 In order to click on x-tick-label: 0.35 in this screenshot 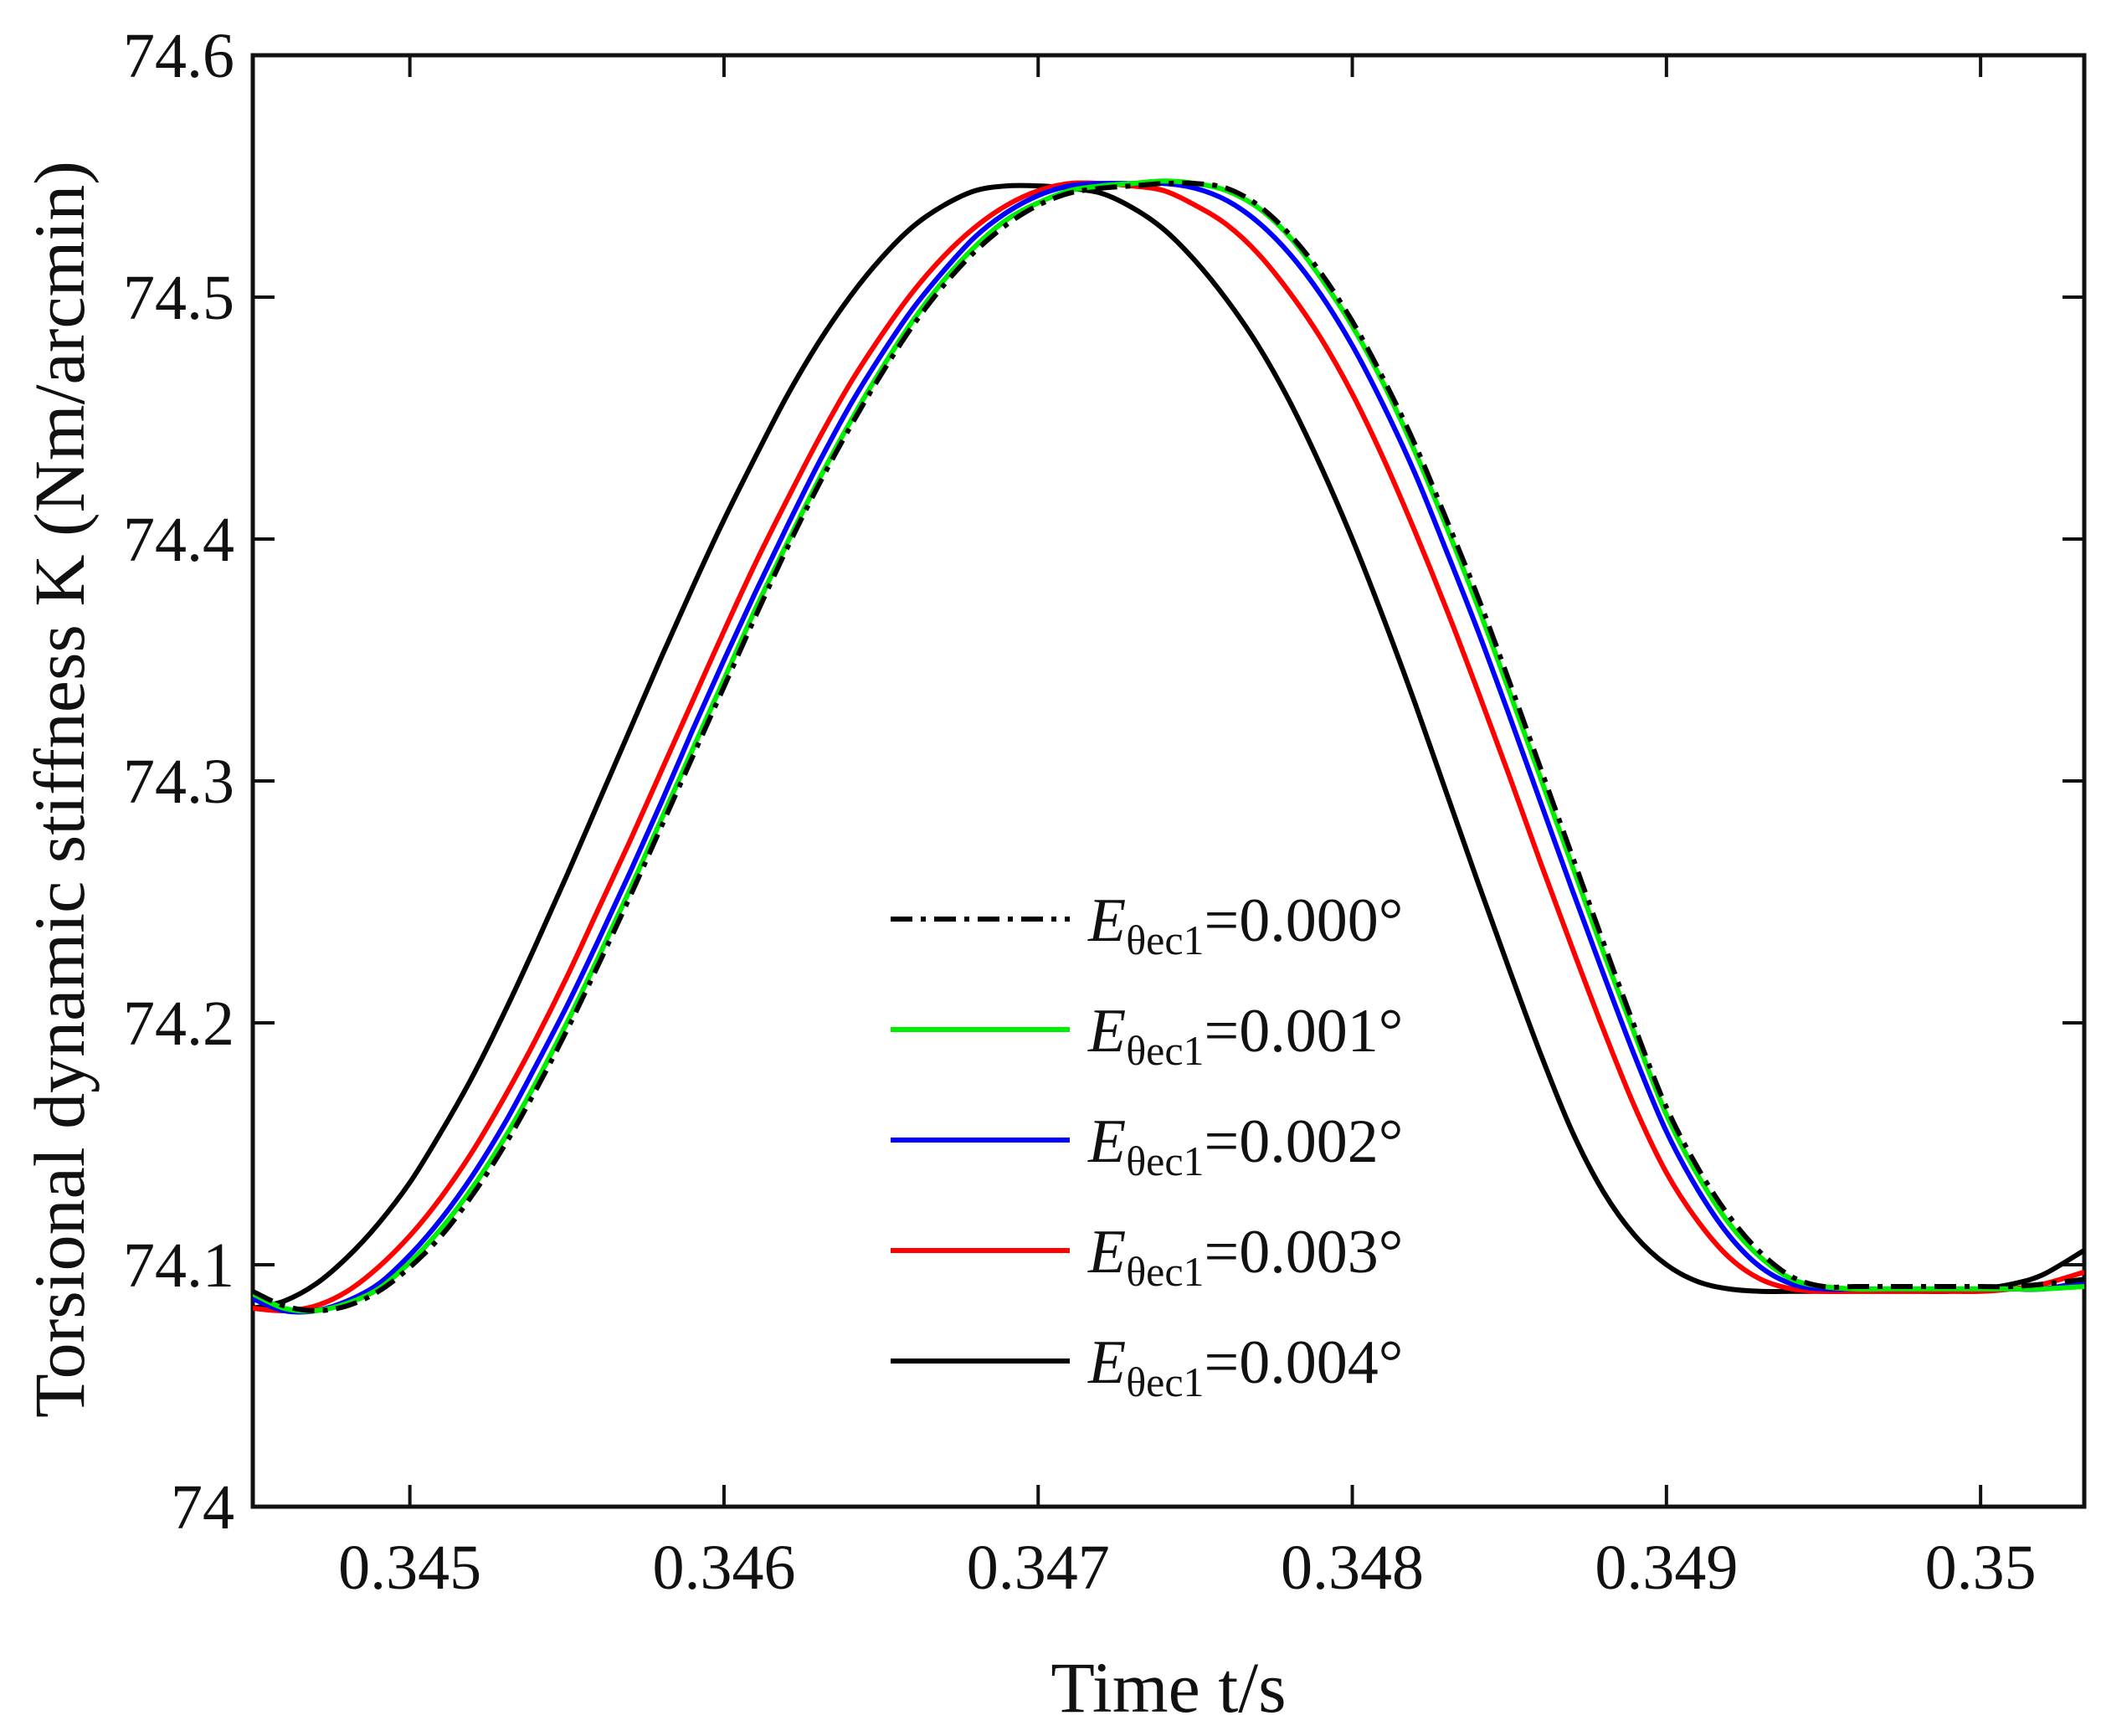, I will do `click(1981, 1568)`.